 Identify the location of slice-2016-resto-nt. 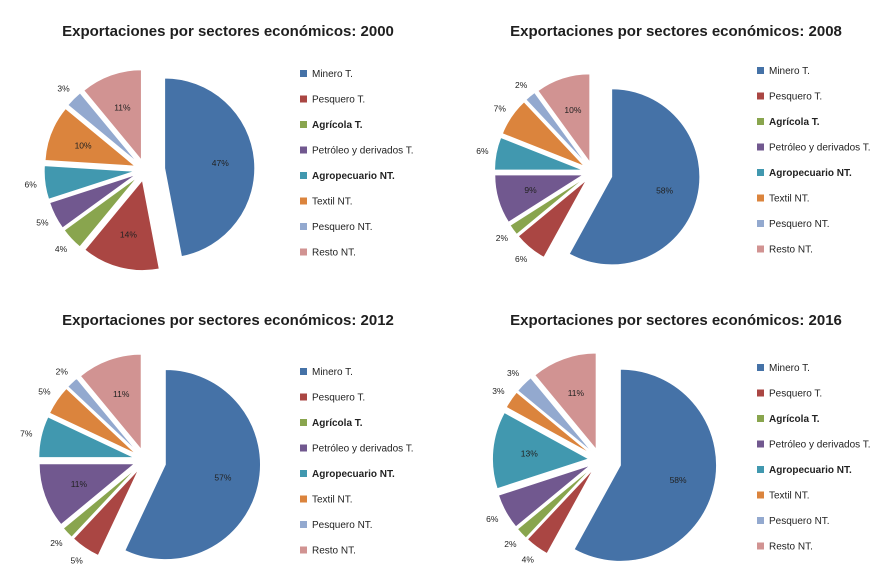
(565, 401).